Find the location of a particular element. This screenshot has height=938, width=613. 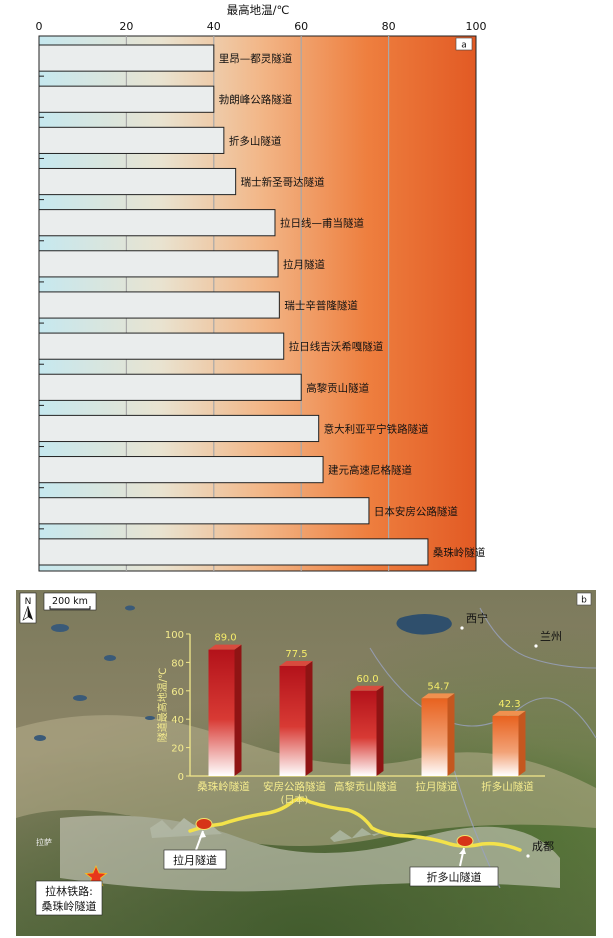

marker-layue-label: 拉月隧道 is located at coordinates (195, 860).